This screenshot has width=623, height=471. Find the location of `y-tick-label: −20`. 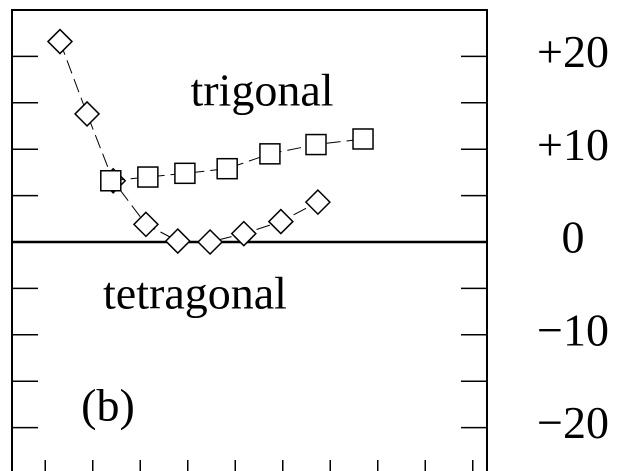

y-tick-label: −20 is located at coordinates (573, 422).